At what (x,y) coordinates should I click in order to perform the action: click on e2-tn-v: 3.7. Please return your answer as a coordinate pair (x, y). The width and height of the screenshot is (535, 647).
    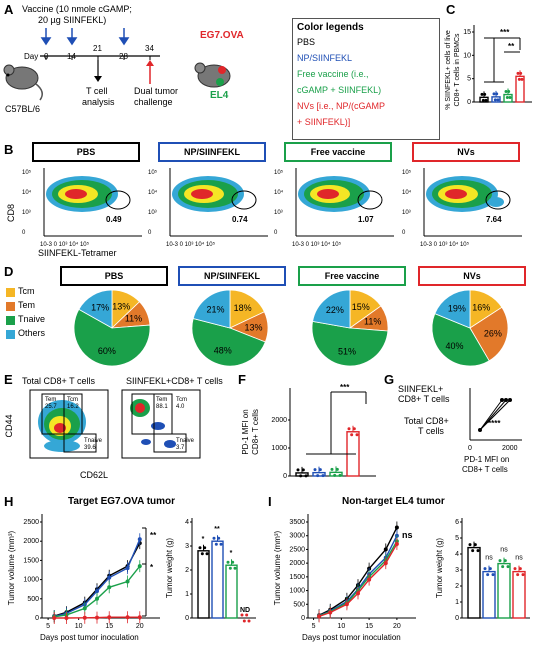
    Looking at the image, I should click on (180, 448).